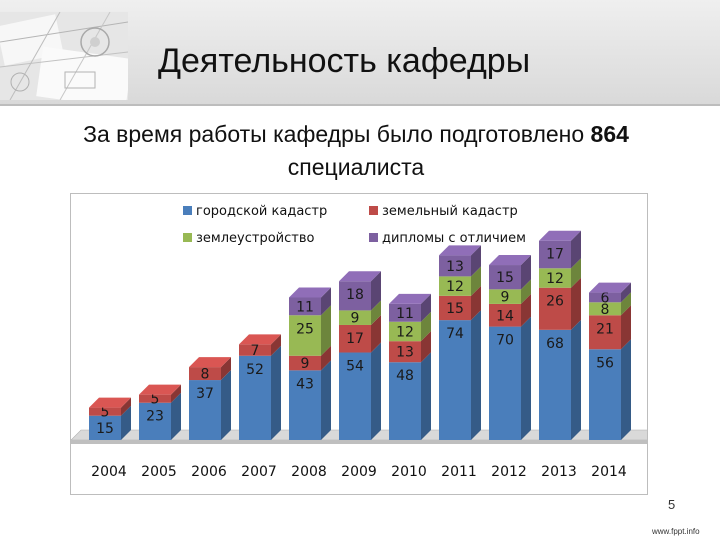 This screenshot has width=720, height=540. What do you see at coordinates (155, 417) in the screenshot?
I see `data-label: 23` at bounding box center [155, 417].